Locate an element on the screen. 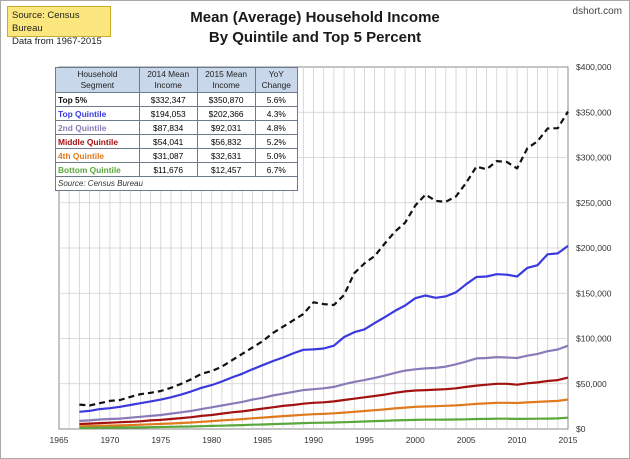 This screenshot has width=630, height=459. header-yoy: YoY Change is located at coordinates (276, 80).